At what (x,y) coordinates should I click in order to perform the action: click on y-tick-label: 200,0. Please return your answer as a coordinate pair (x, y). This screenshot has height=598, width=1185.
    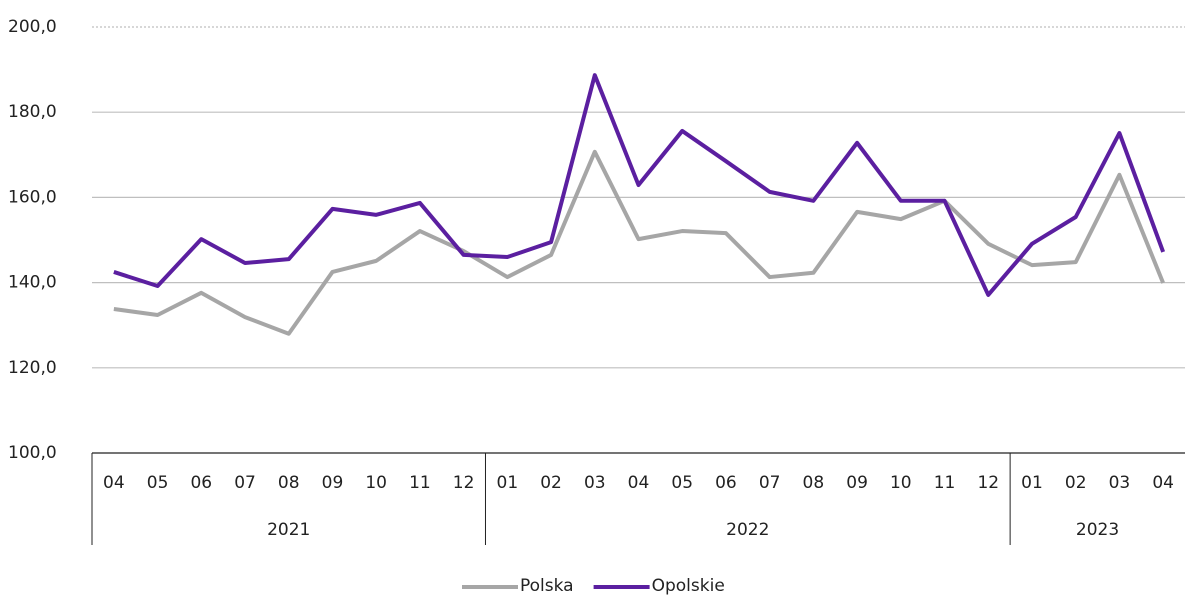
    Looking at the image, I should click on (32, 27).